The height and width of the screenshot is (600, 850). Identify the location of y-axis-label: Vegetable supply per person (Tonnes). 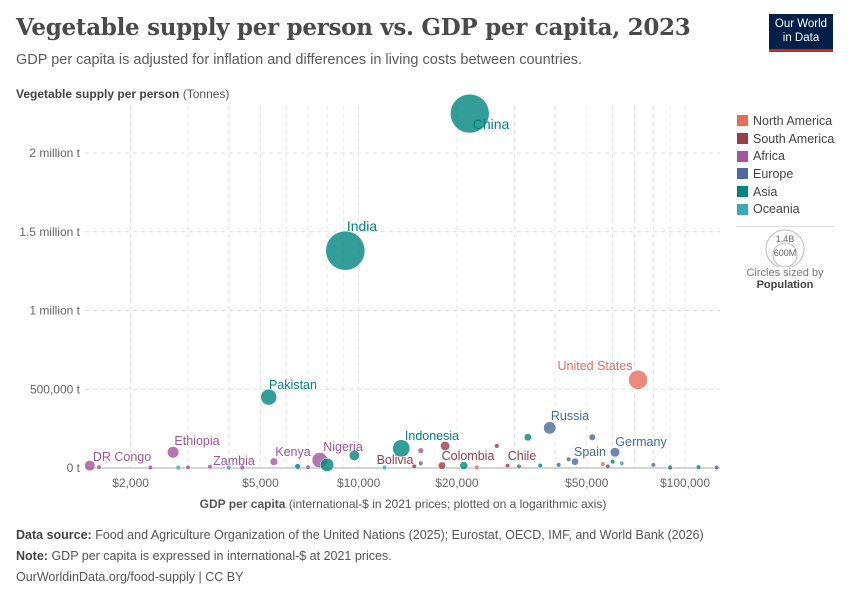
(122, 94).